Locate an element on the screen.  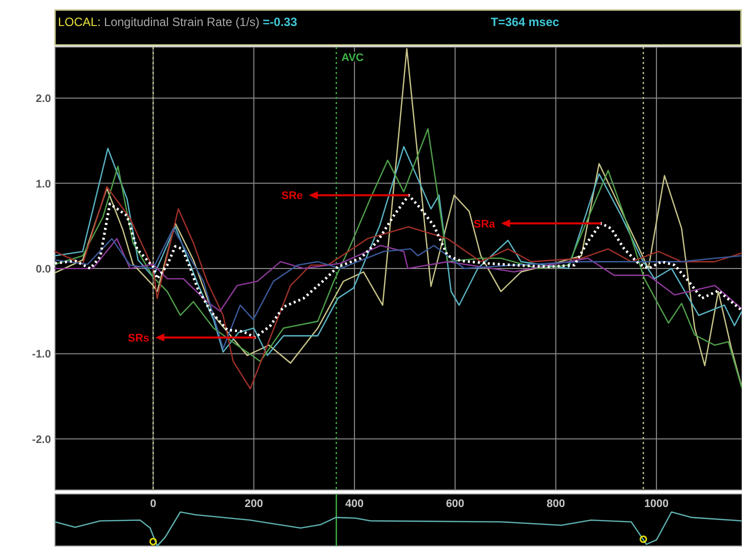
text: =-0.33 is located at coordinates (280, 22).